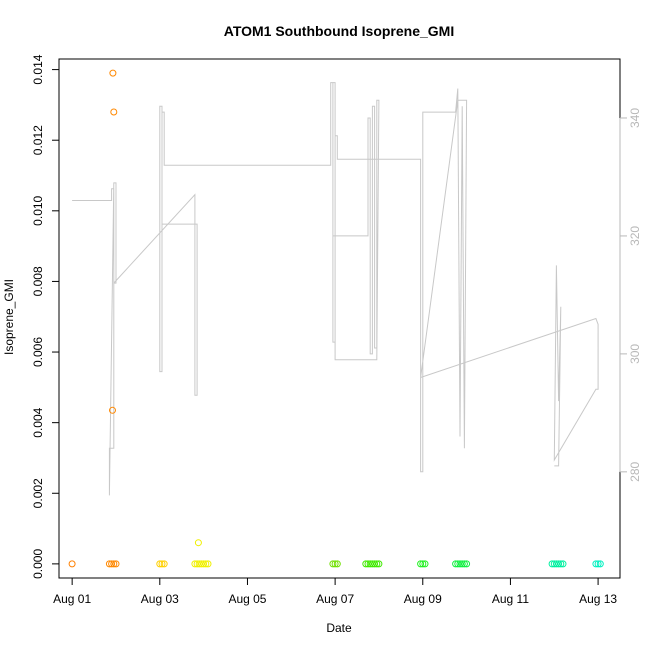 The image size is (650, 650). I want to click on x-tick-label: Aug 01, so click(72, 599).